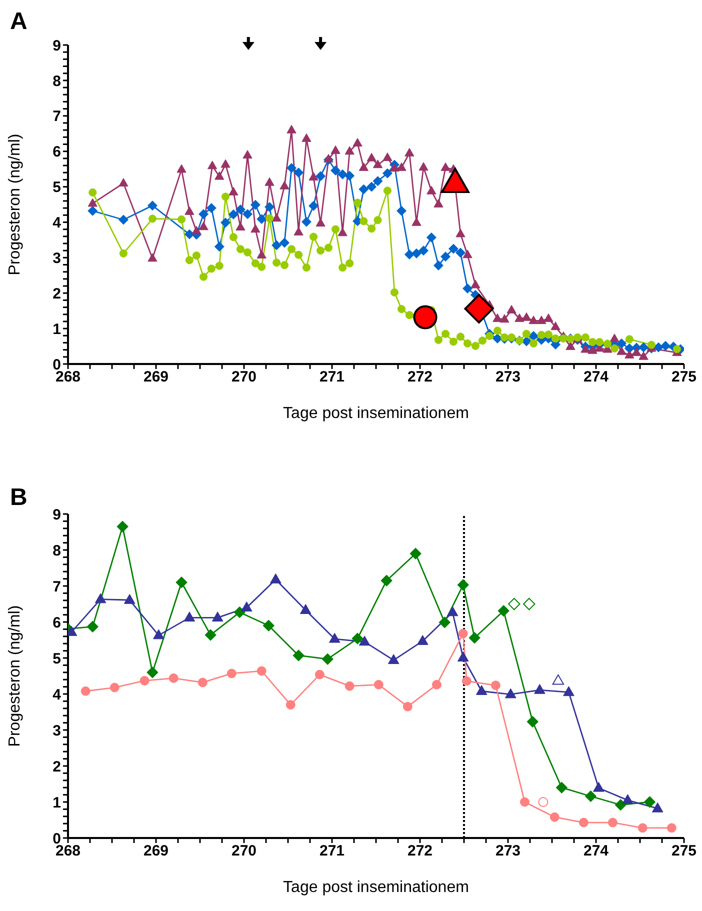 This screenshot has height=911, width=702. Describe the element at coordinates (56, 293) in the screenshot. I see `y-tick-label: 2` at that location.